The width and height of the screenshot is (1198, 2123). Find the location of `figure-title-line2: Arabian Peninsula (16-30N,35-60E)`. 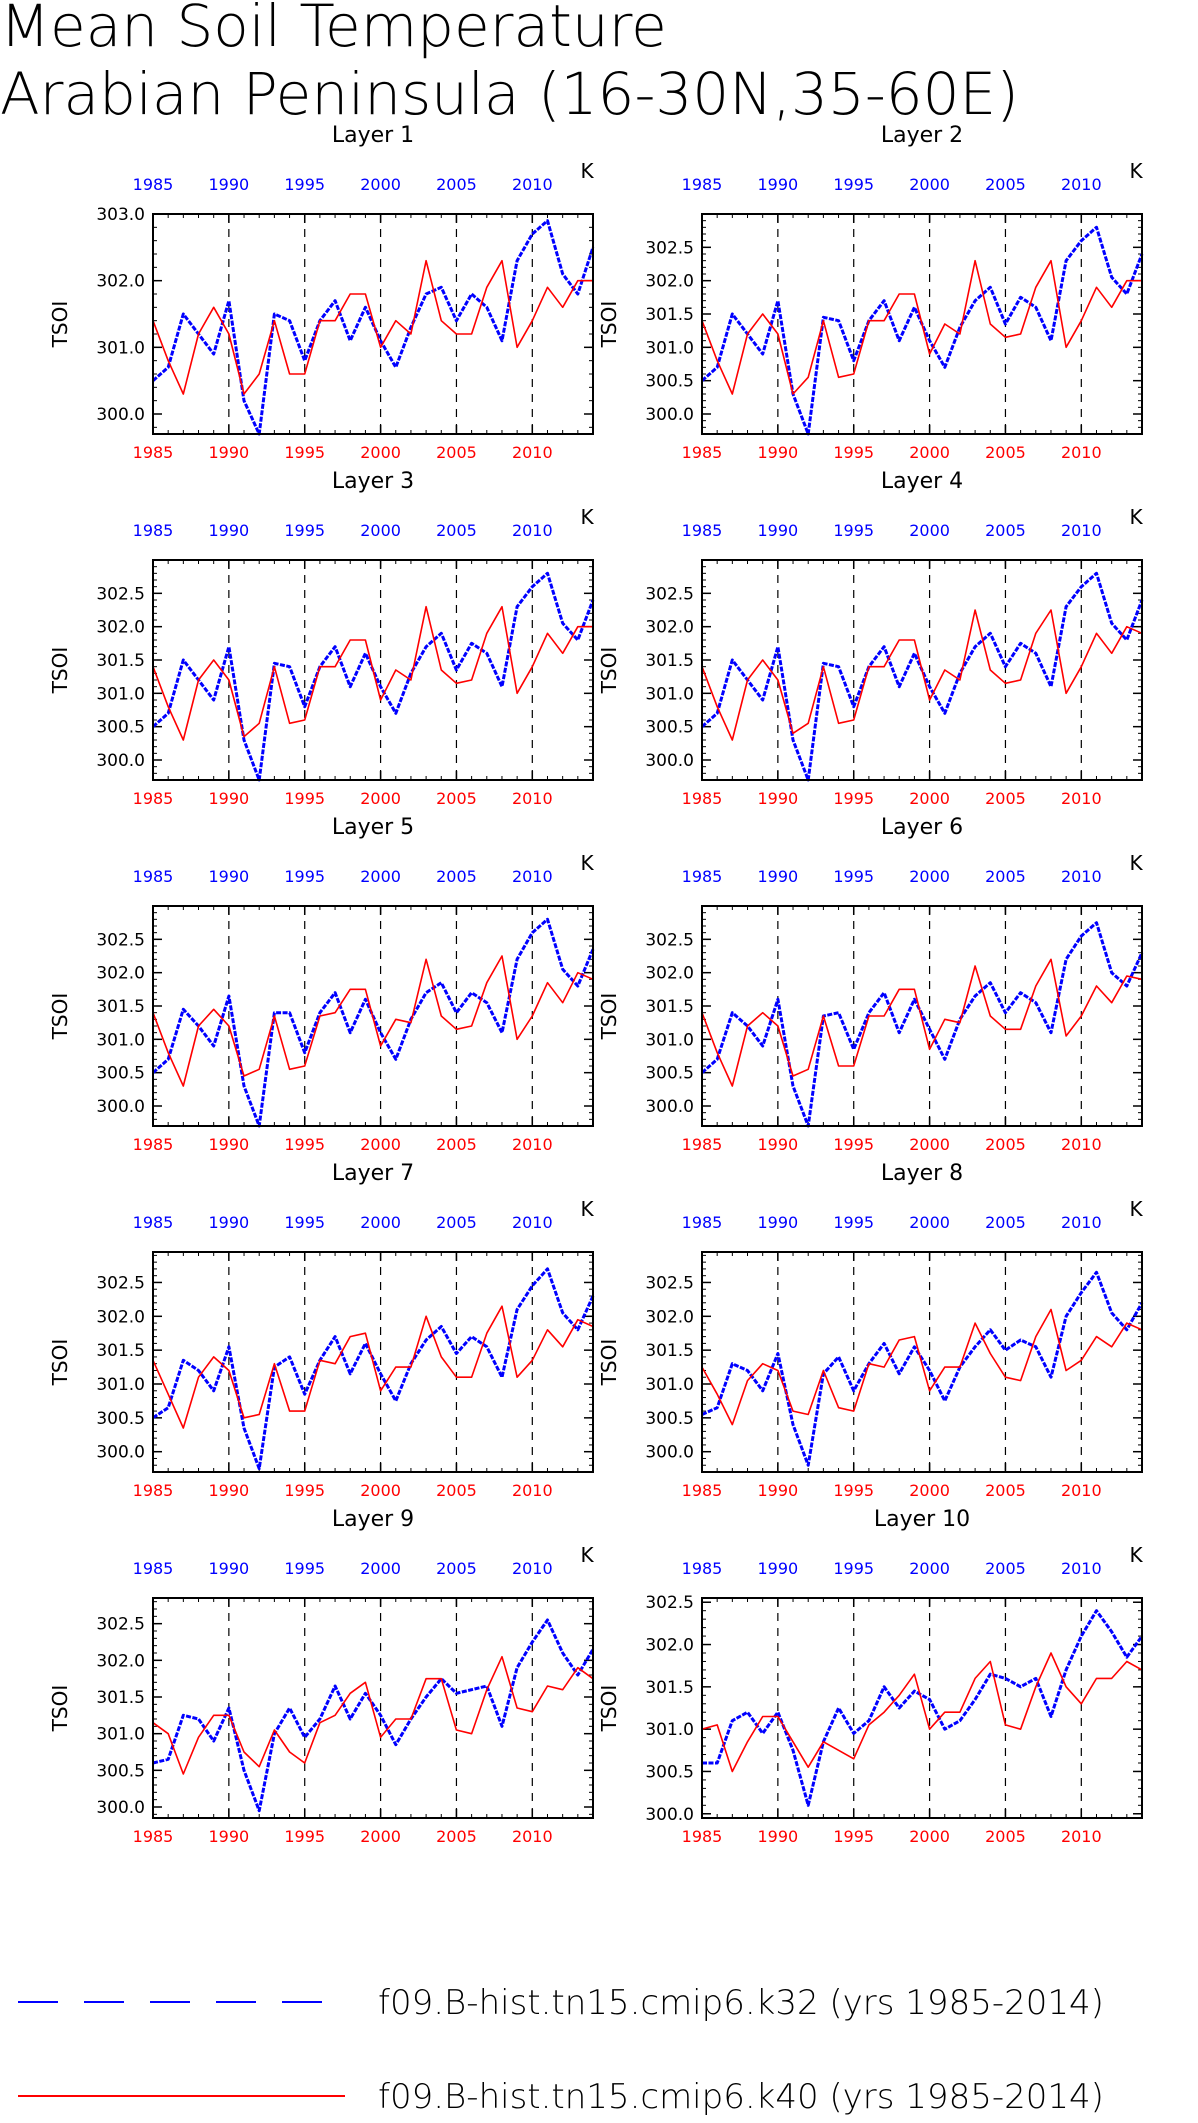

figure-title-line2: Arabian Peninsula (16-30N,35-60E) is located at coordinates (509, 94).